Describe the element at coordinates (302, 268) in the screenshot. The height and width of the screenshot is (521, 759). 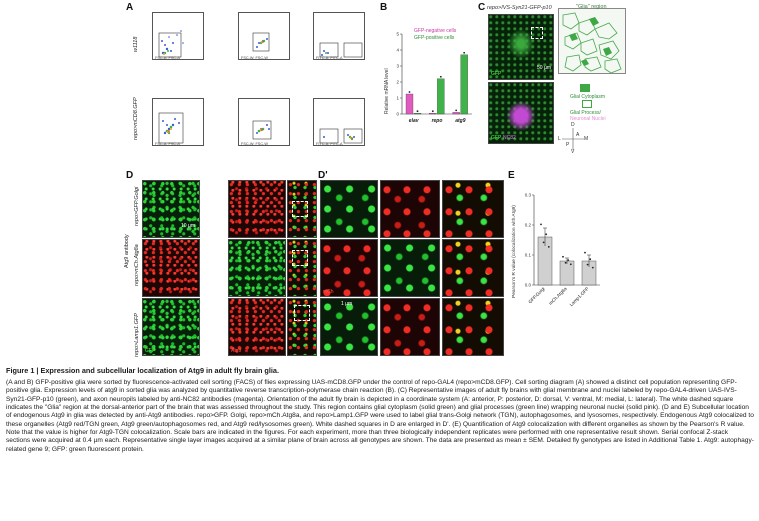
I see `d-row2-merge` at that location.